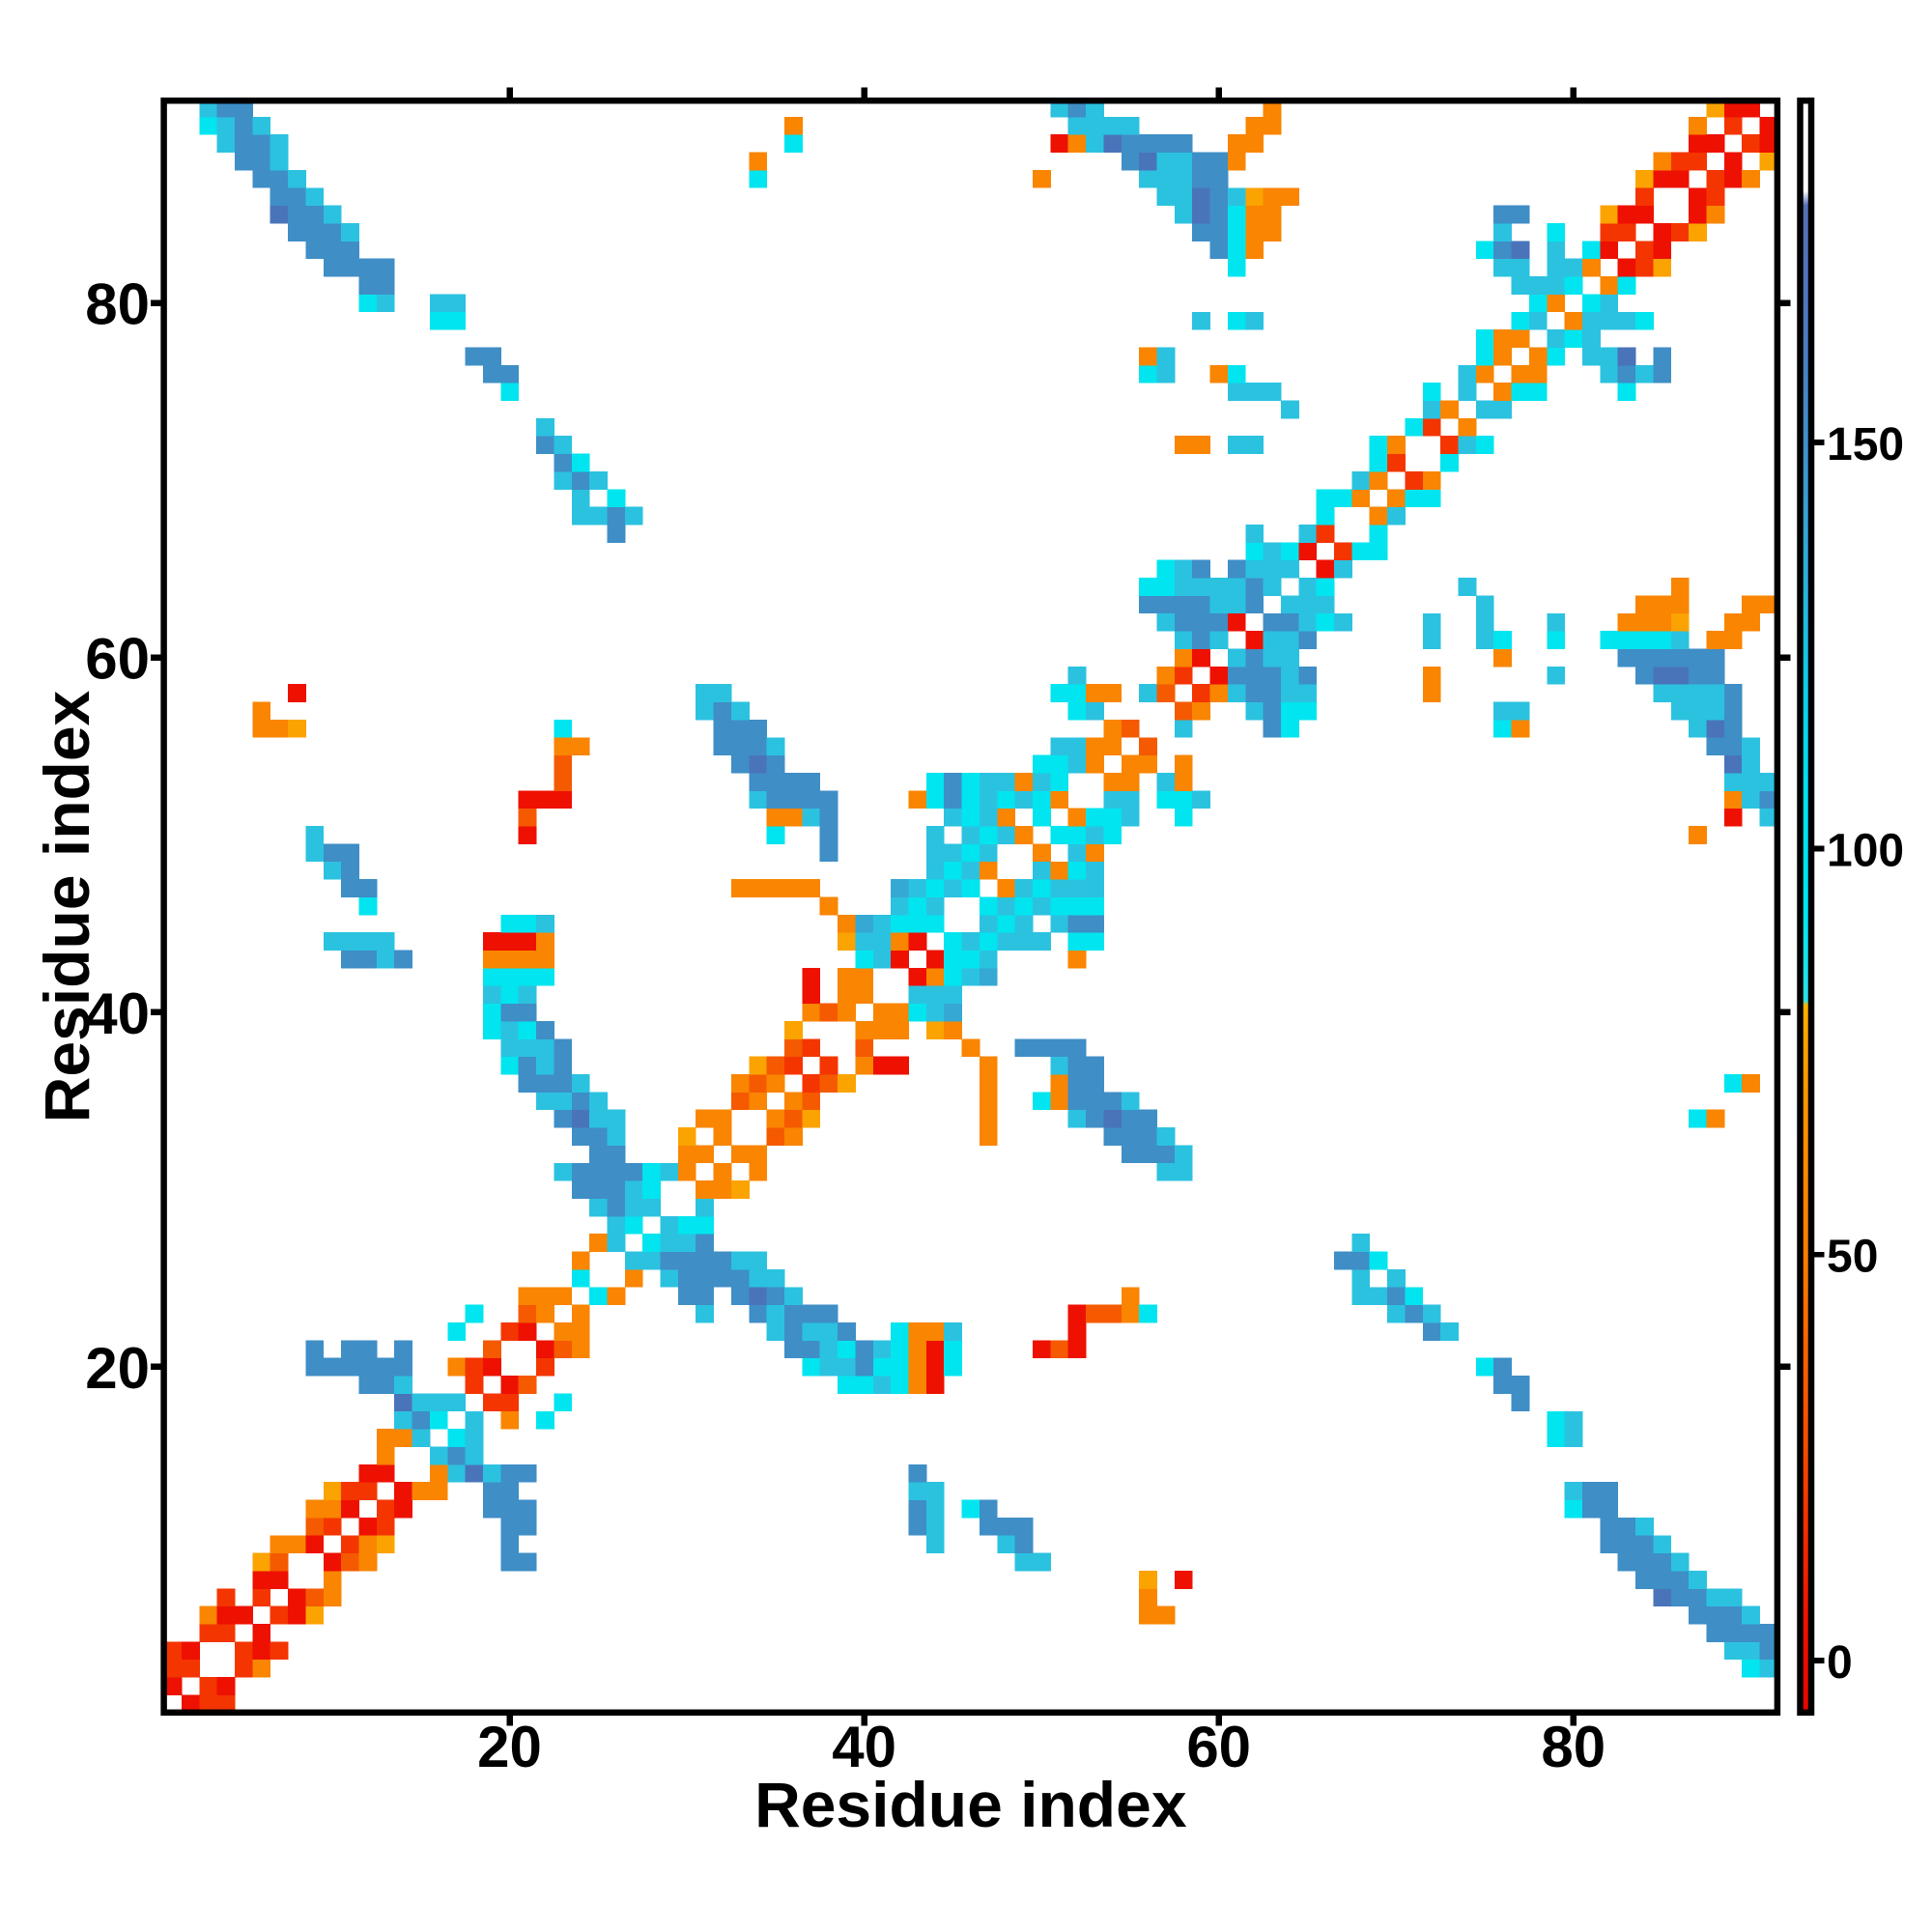 The width and height of the screenshot is (1932, 1932). Describe the element at coordinates (1865, 444) in the screenshot. I see `svg-text: 150` at that location.